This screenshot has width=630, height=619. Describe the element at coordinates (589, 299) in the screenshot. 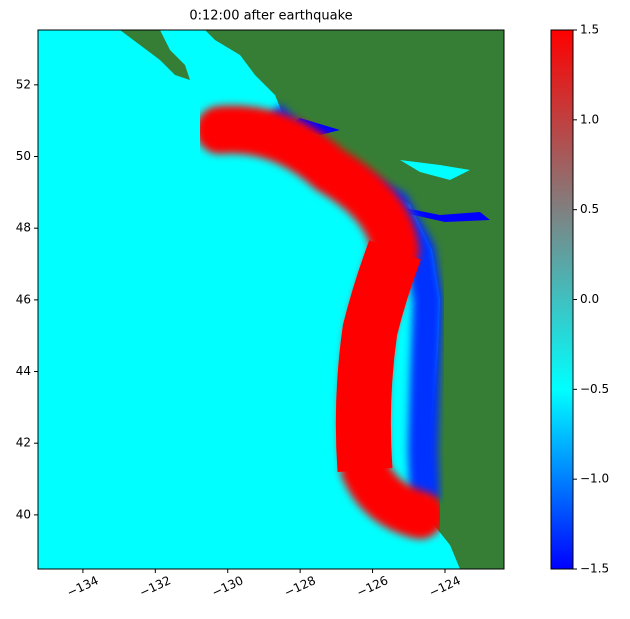

I see `colorbar-tick-label: 0.0` at that location.